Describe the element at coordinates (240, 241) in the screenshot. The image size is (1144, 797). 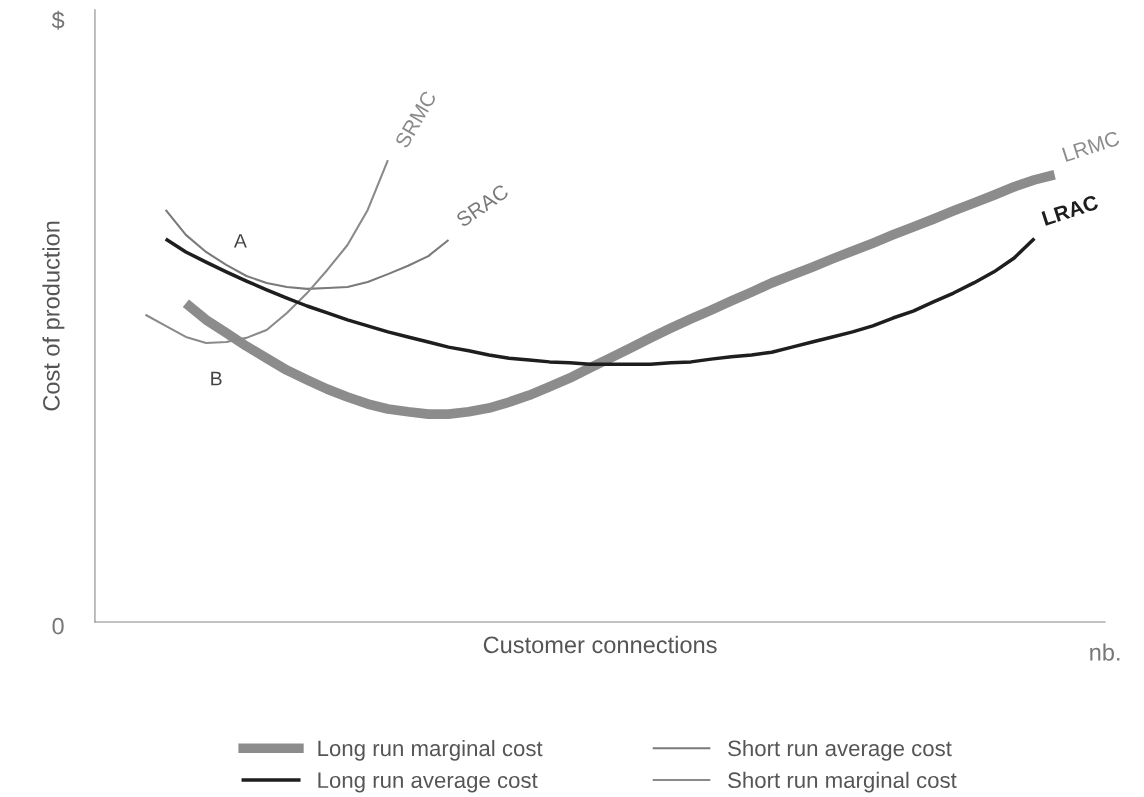
I see `annotation: A` at that location.